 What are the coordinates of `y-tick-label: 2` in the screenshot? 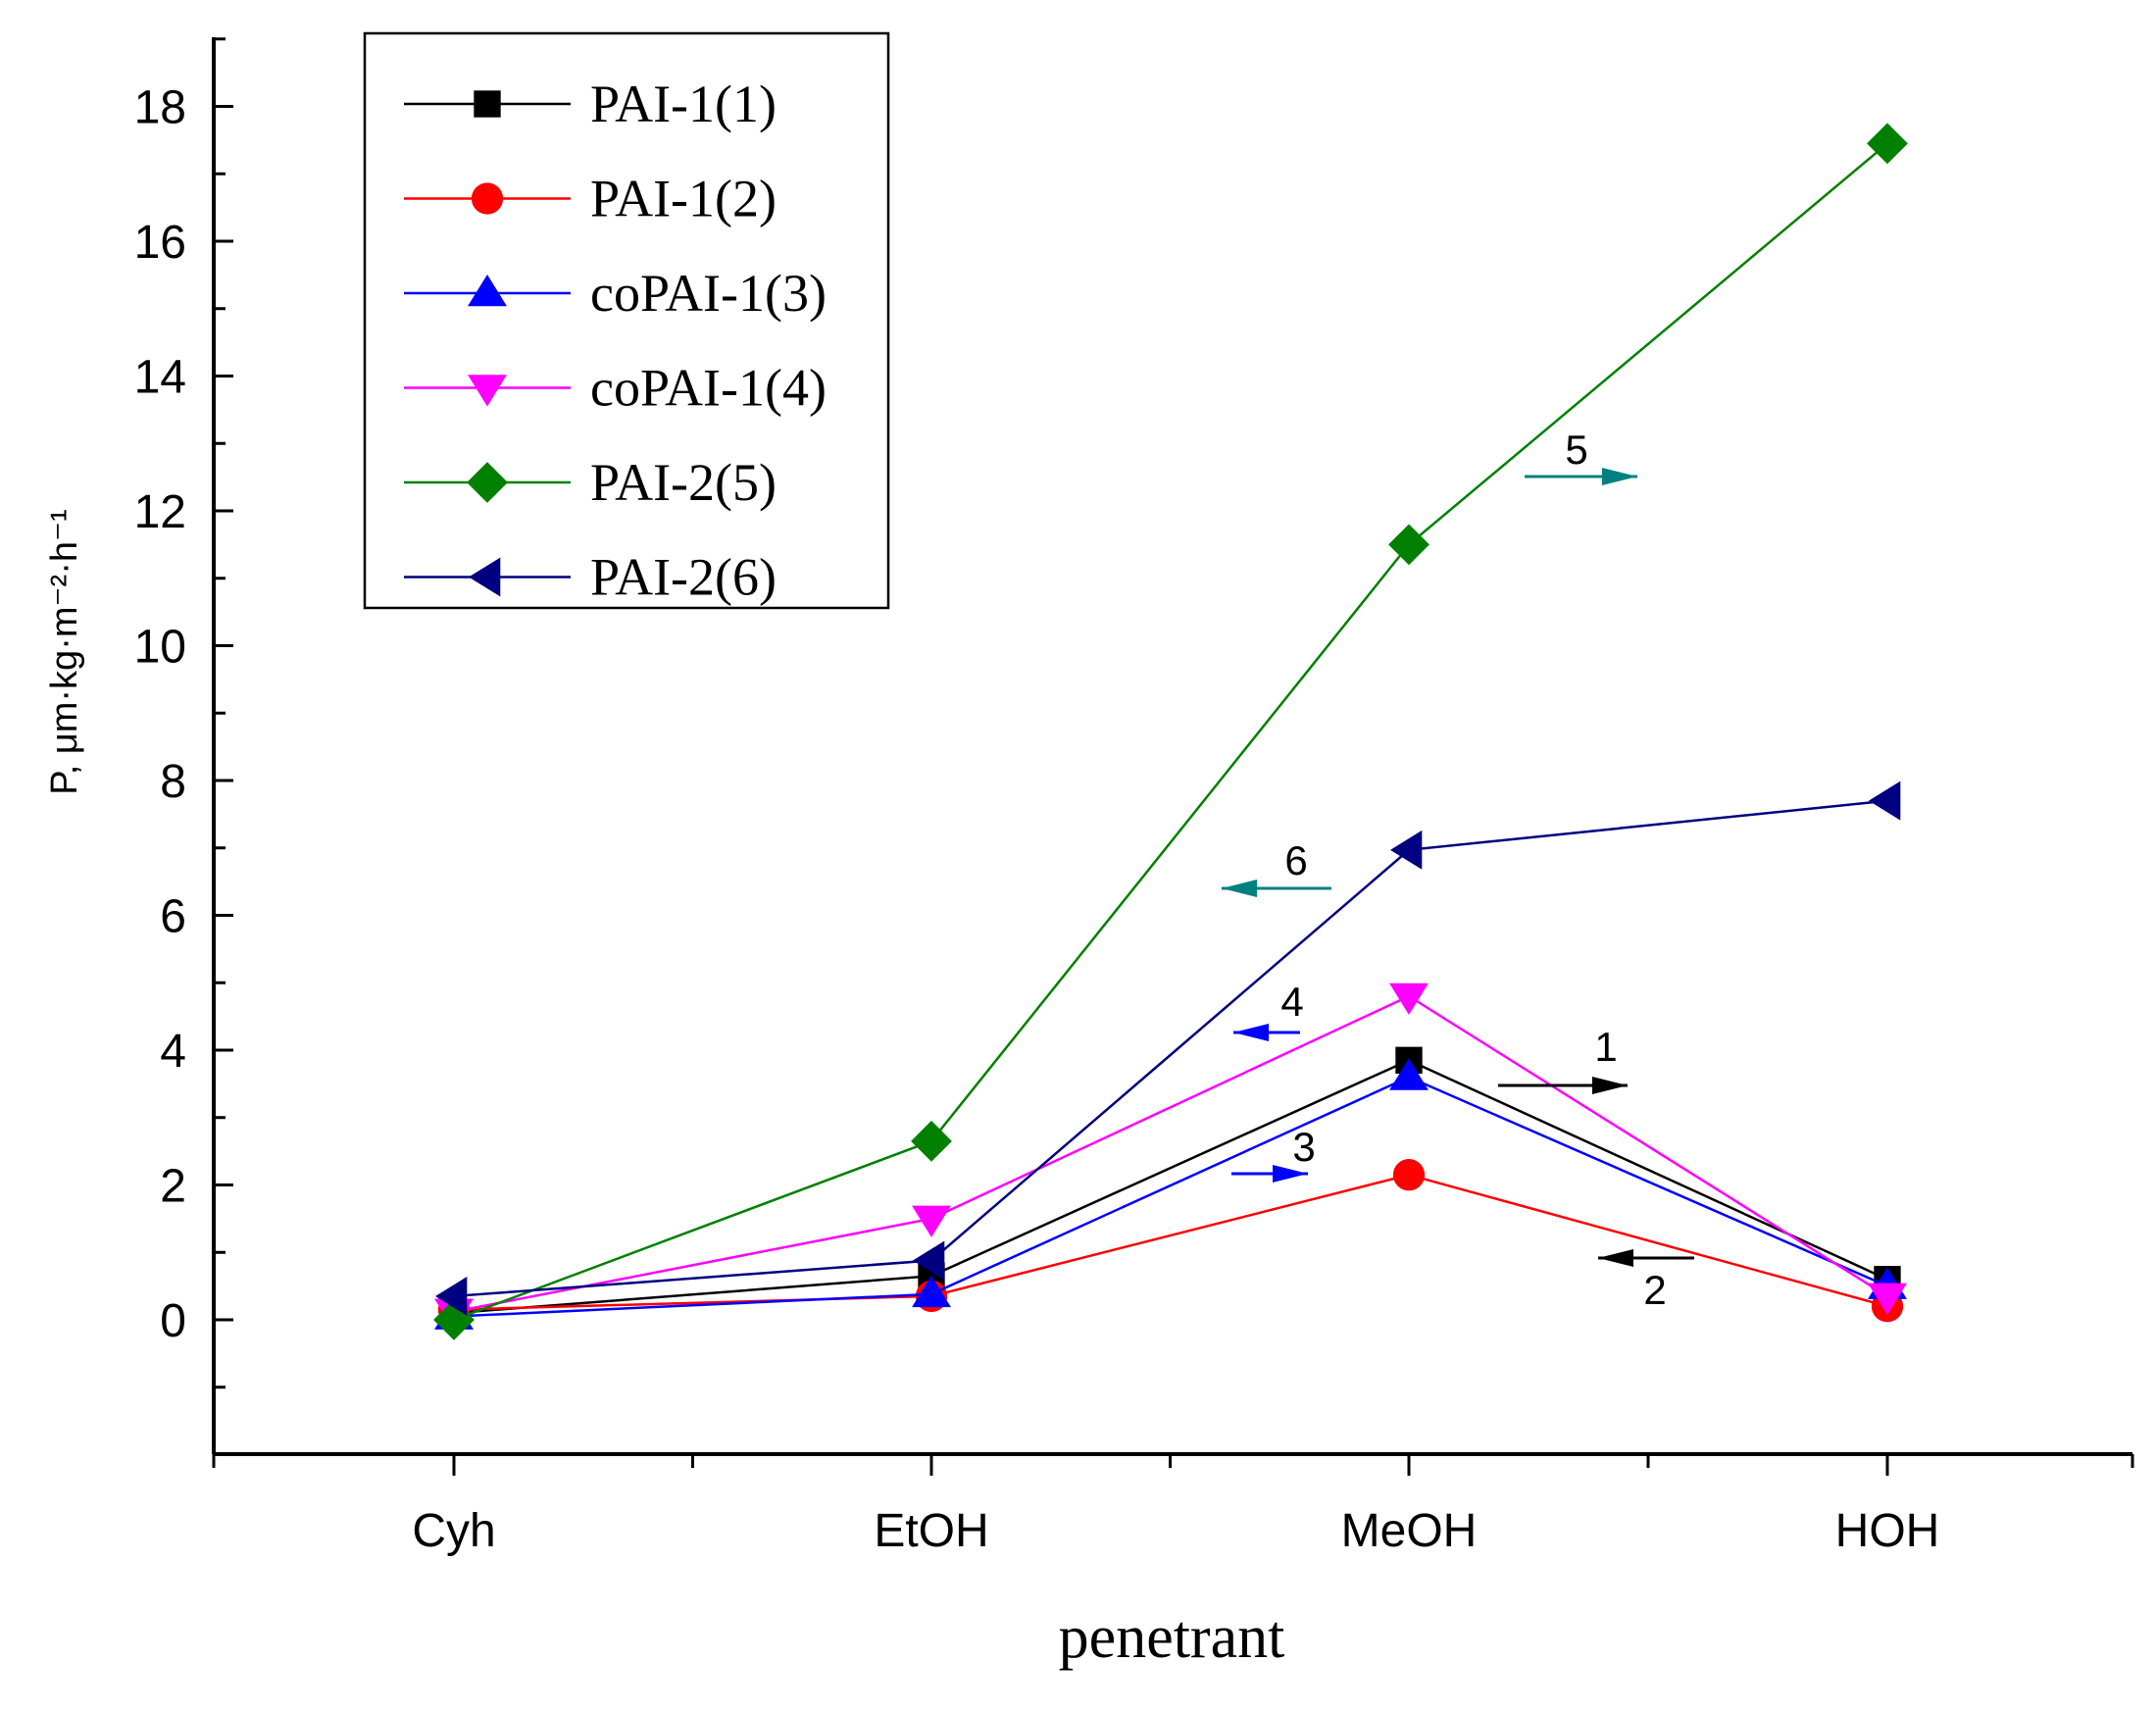 It's located at (173, 1187).